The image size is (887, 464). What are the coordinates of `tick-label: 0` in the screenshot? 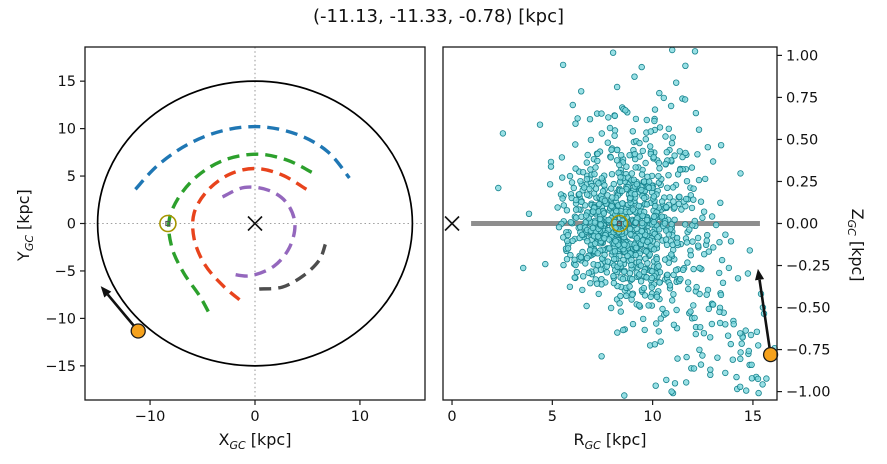 It's located at (254, 417).